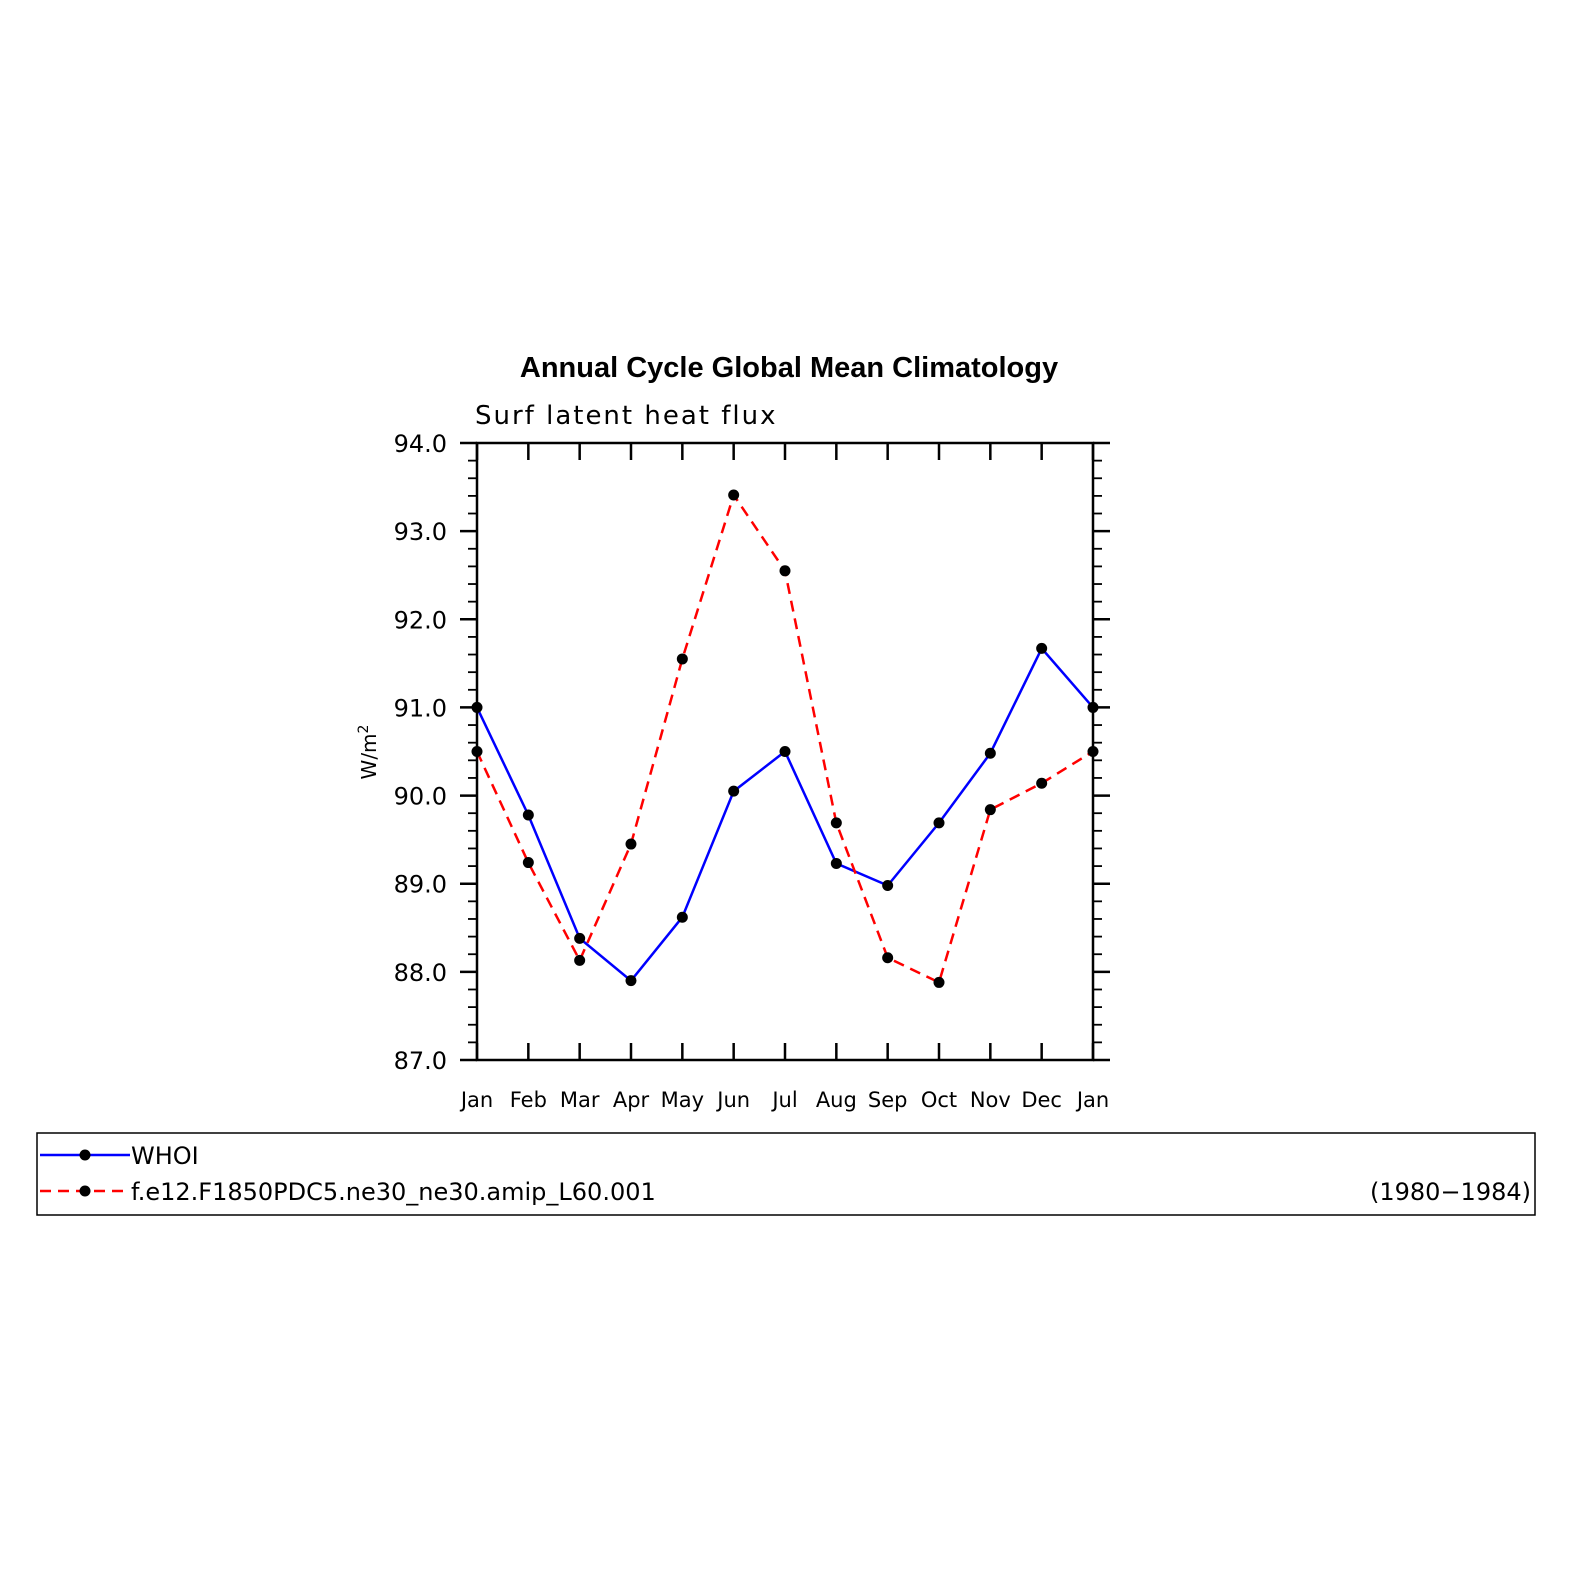 The width and height of the screenshot is (1575, 1575). I want to click on legend-label-whoi: WHOI, so click(165, 1156).